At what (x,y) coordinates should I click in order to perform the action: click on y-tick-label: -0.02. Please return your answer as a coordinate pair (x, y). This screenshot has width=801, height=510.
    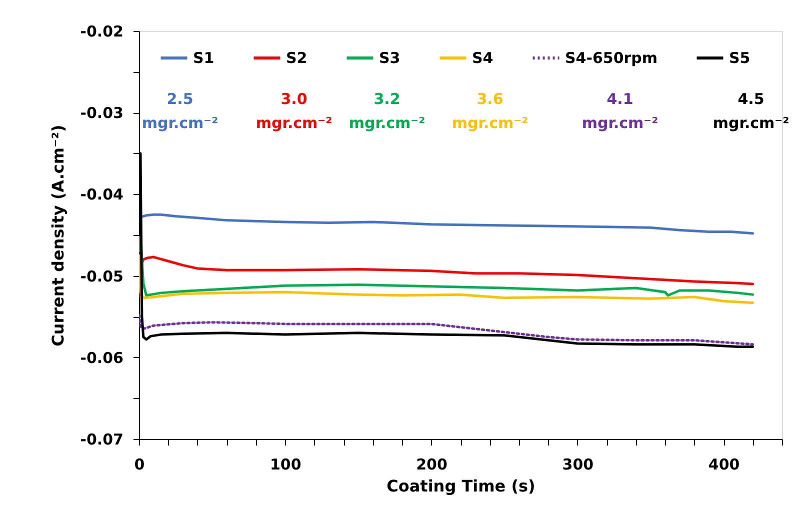
    Looking at the image, I should click on (102, 31).